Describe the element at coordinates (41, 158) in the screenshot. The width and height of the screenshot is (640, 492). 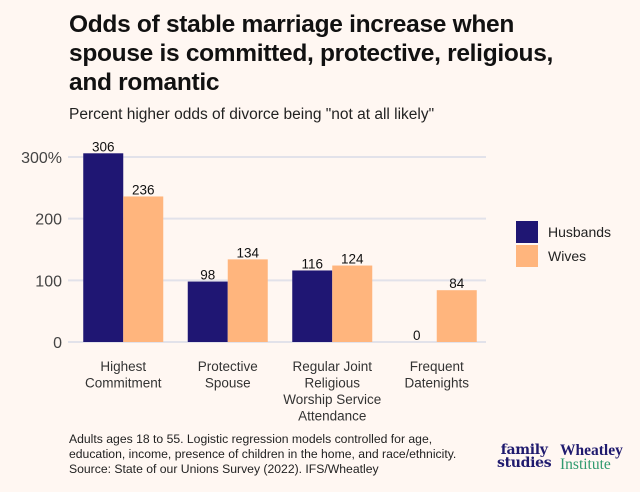
I see `y-tick-label: 300%` at that location.